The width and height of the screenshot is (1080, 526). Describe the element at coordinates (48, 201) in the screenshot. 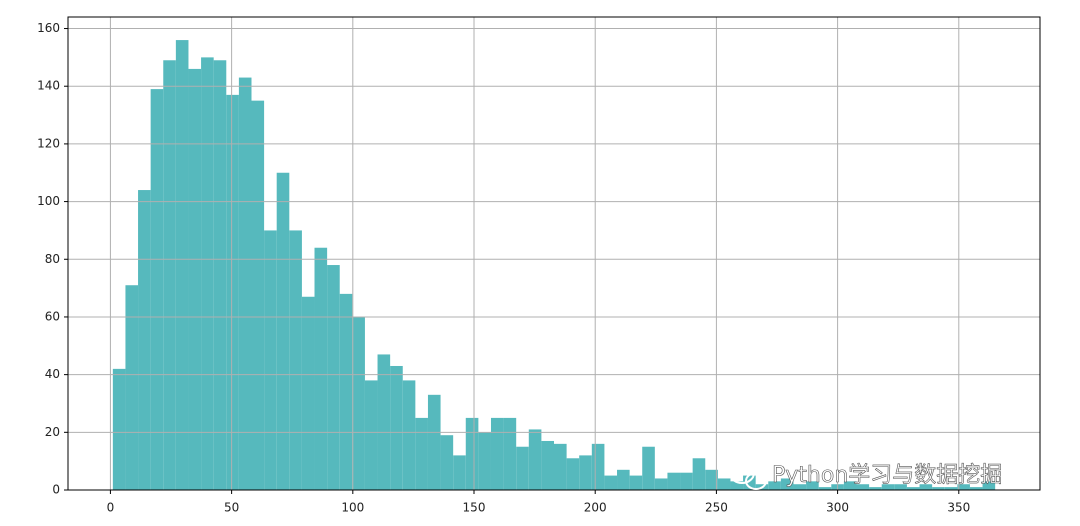

I see `y-tick-label: 100` at that location.